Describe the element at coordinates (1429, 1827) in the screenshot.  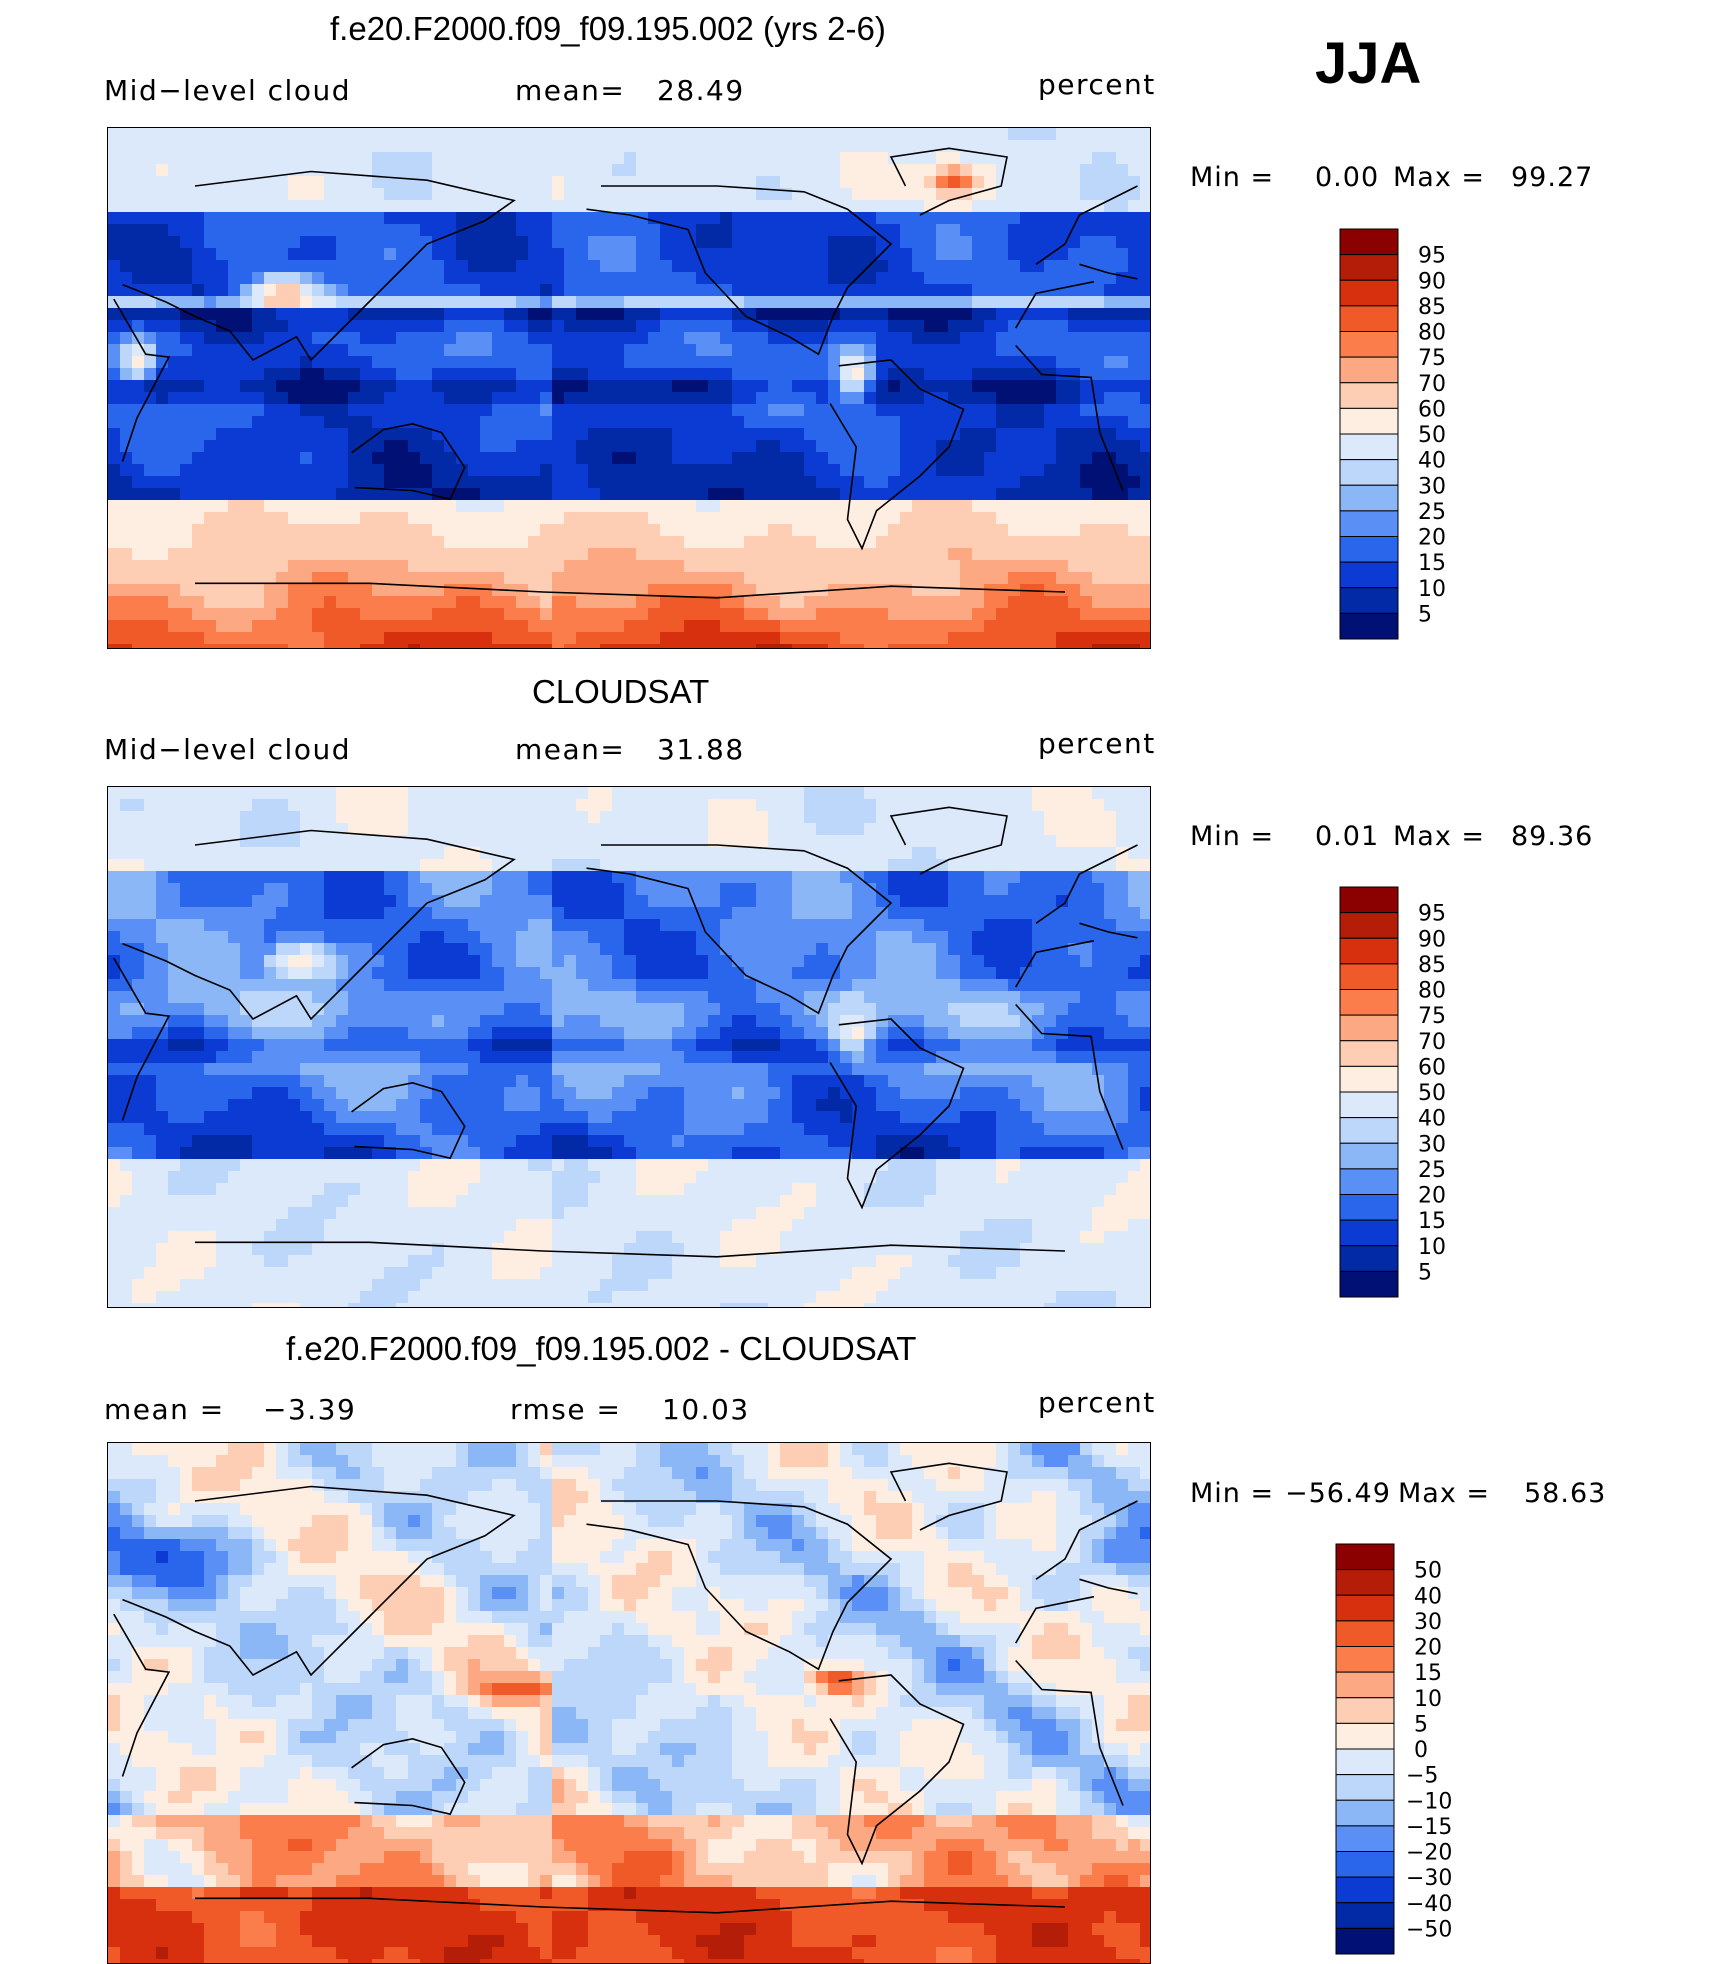
I see `colorbar-tick-label: −15` at that location.